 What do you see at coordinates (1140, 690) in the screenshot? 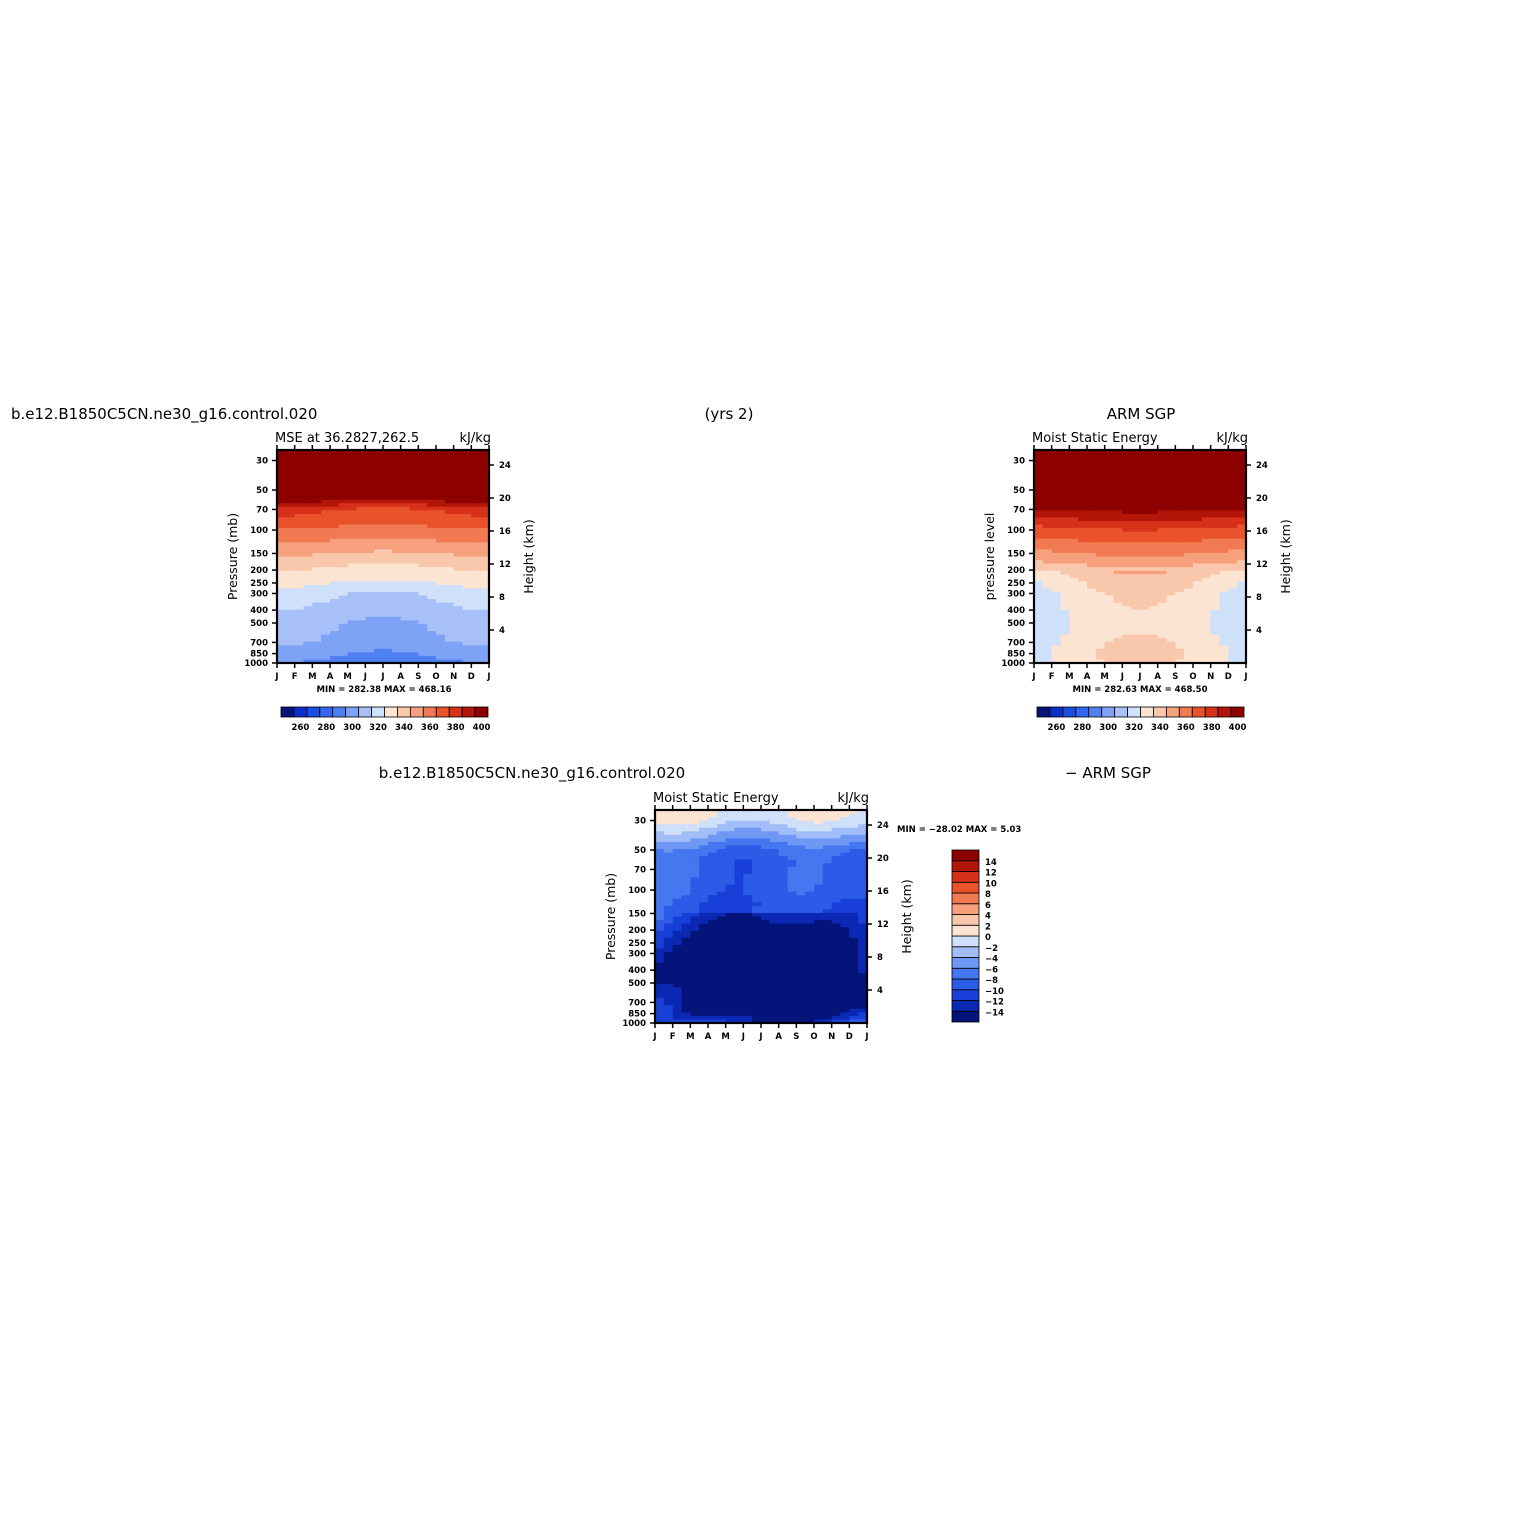
I see `min-max-text: MIN = 282.63 MAX = 468.50` at bounding box center [1140, 690].